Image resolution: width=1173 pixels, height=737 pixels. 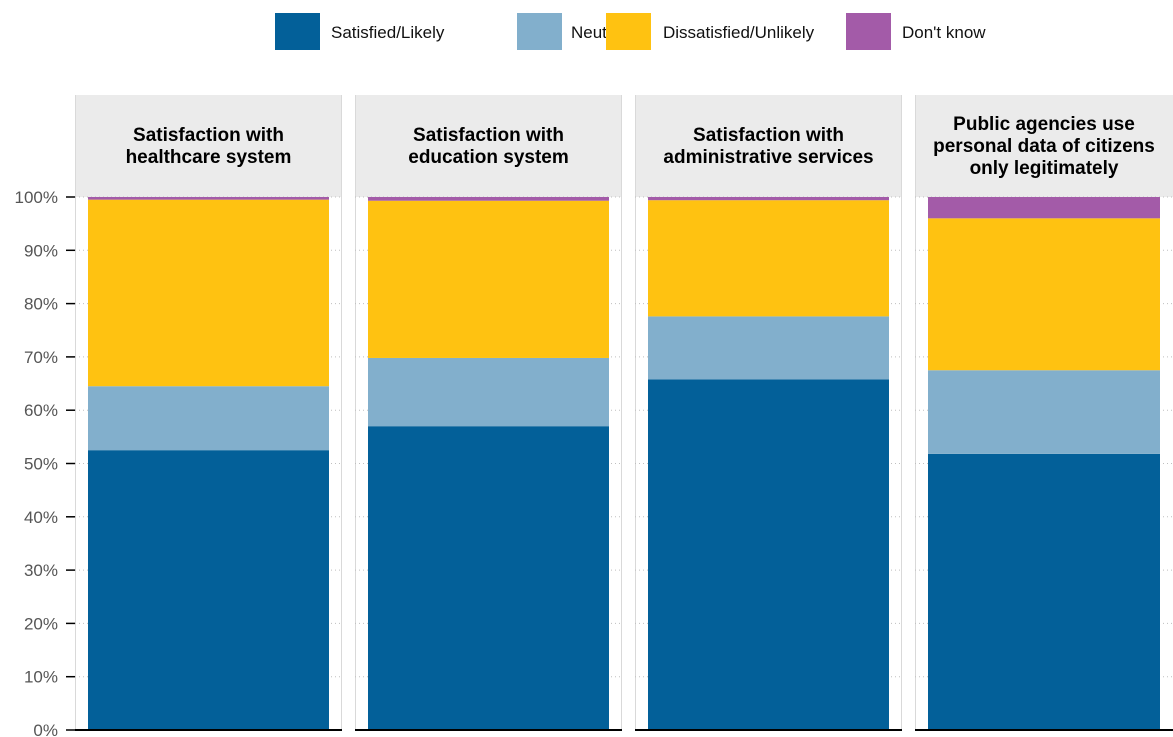 What do you see at coordinates (41, 570) in the screenshot?
I see `y-tick-label: 30%` at bounding box center [41, 570].